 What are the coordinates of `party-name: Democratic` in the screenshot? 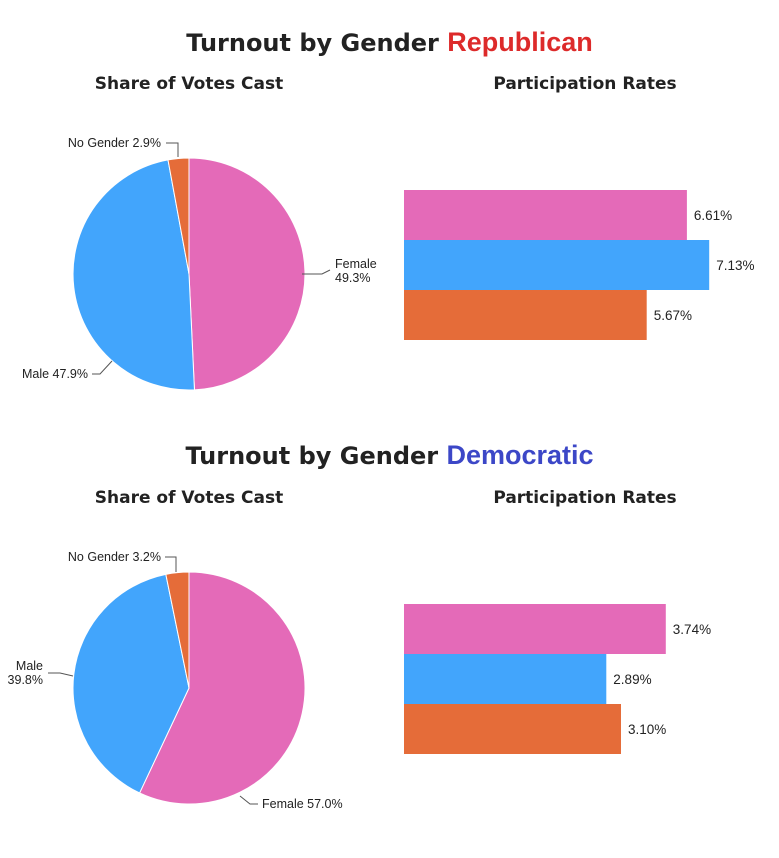 It's located at (520, 455).